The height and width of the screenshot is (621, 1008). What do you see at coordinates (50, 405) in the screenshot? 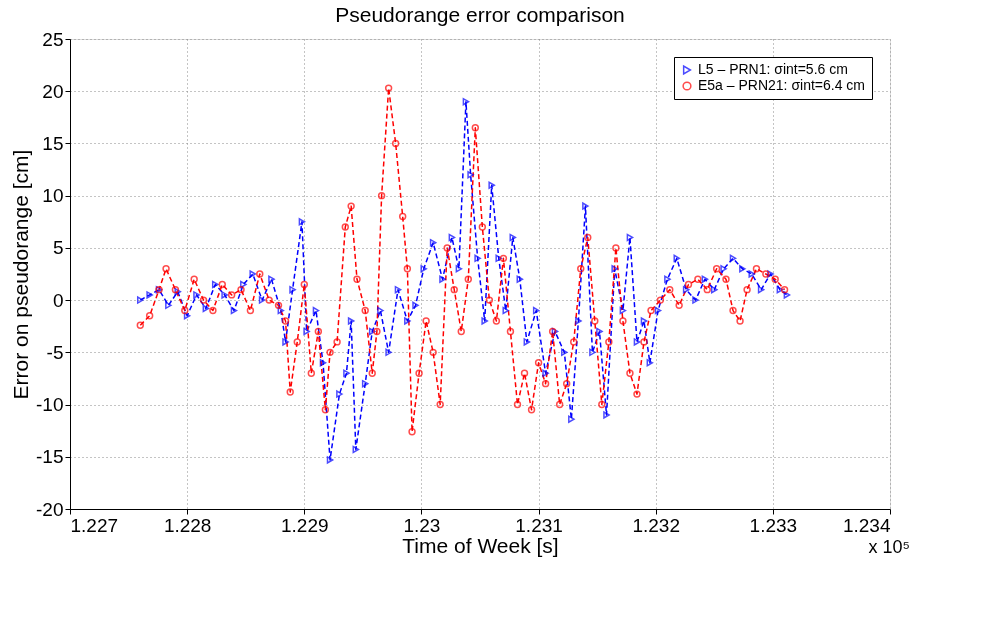
I see `y-tick-label: -10` at bounding box center [50, 405].